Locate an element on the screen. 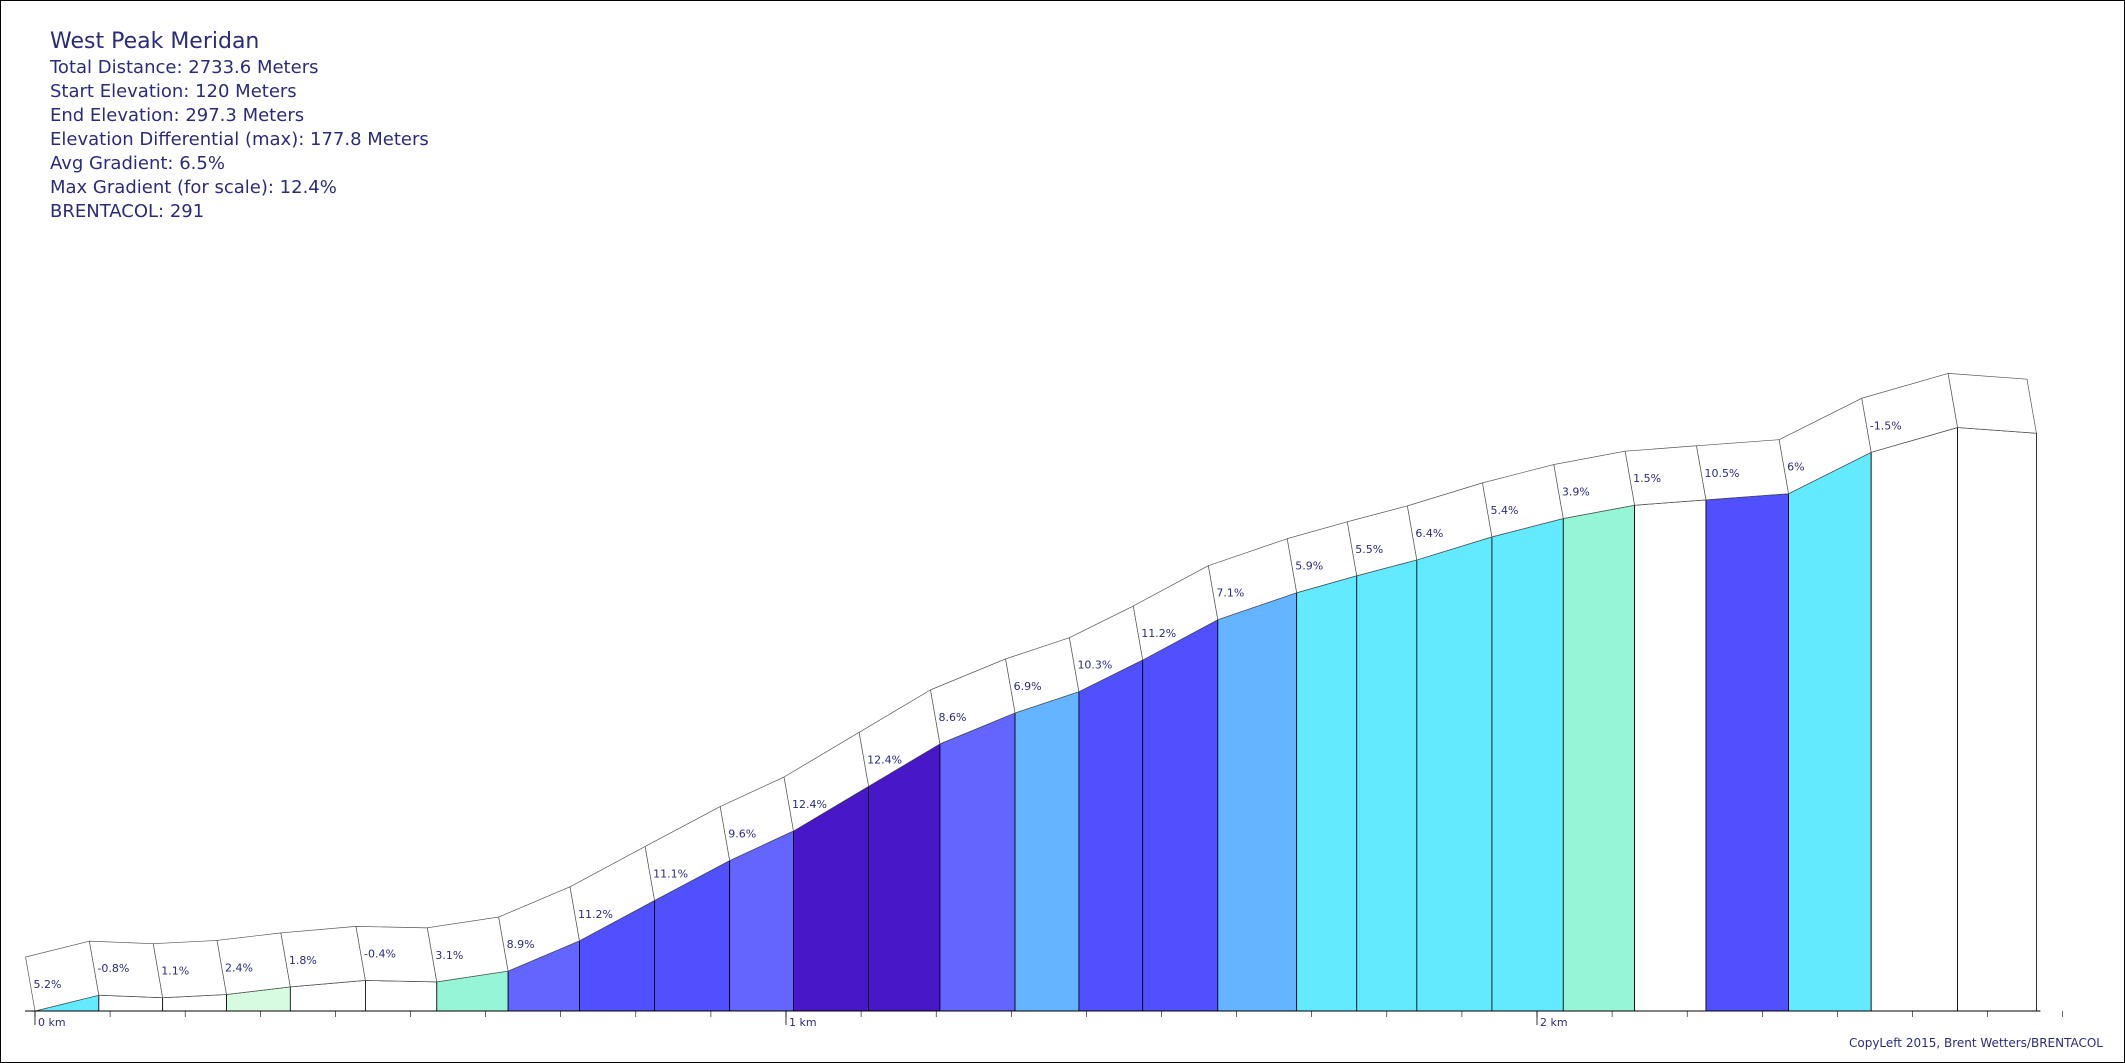  gradient-label: 7.1% is located at coordinates (1230, 593).